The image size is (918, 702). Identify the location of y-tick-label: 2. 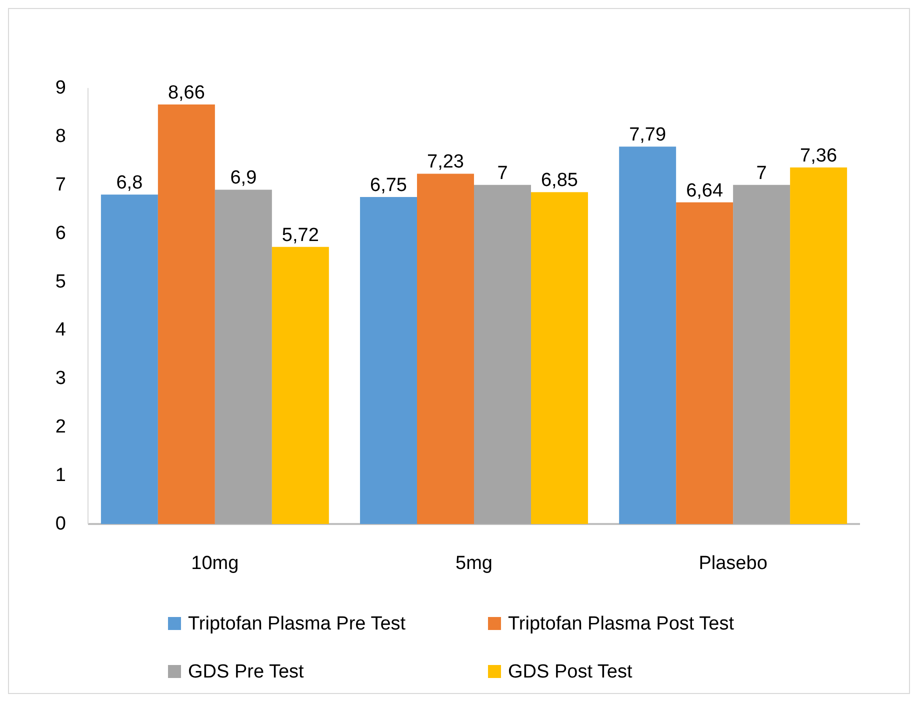
(60, 427).